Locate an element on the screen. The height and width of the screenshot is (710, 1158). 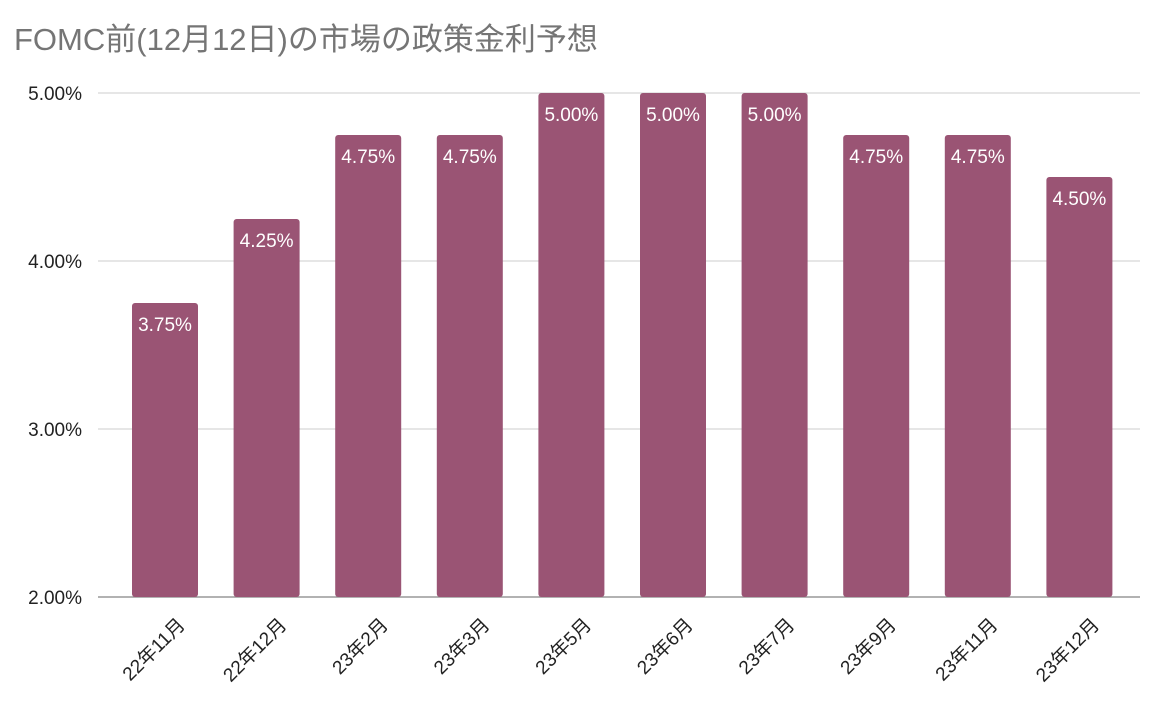
x-tick-label: 22年12月 is located at coordinates (255, 650).